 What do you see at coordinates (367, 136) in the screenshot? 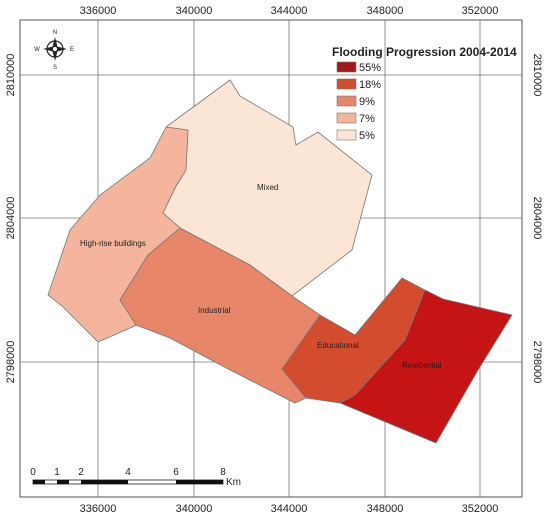
I see `legend-label-4: 5%` at bounding box center [367, 136].